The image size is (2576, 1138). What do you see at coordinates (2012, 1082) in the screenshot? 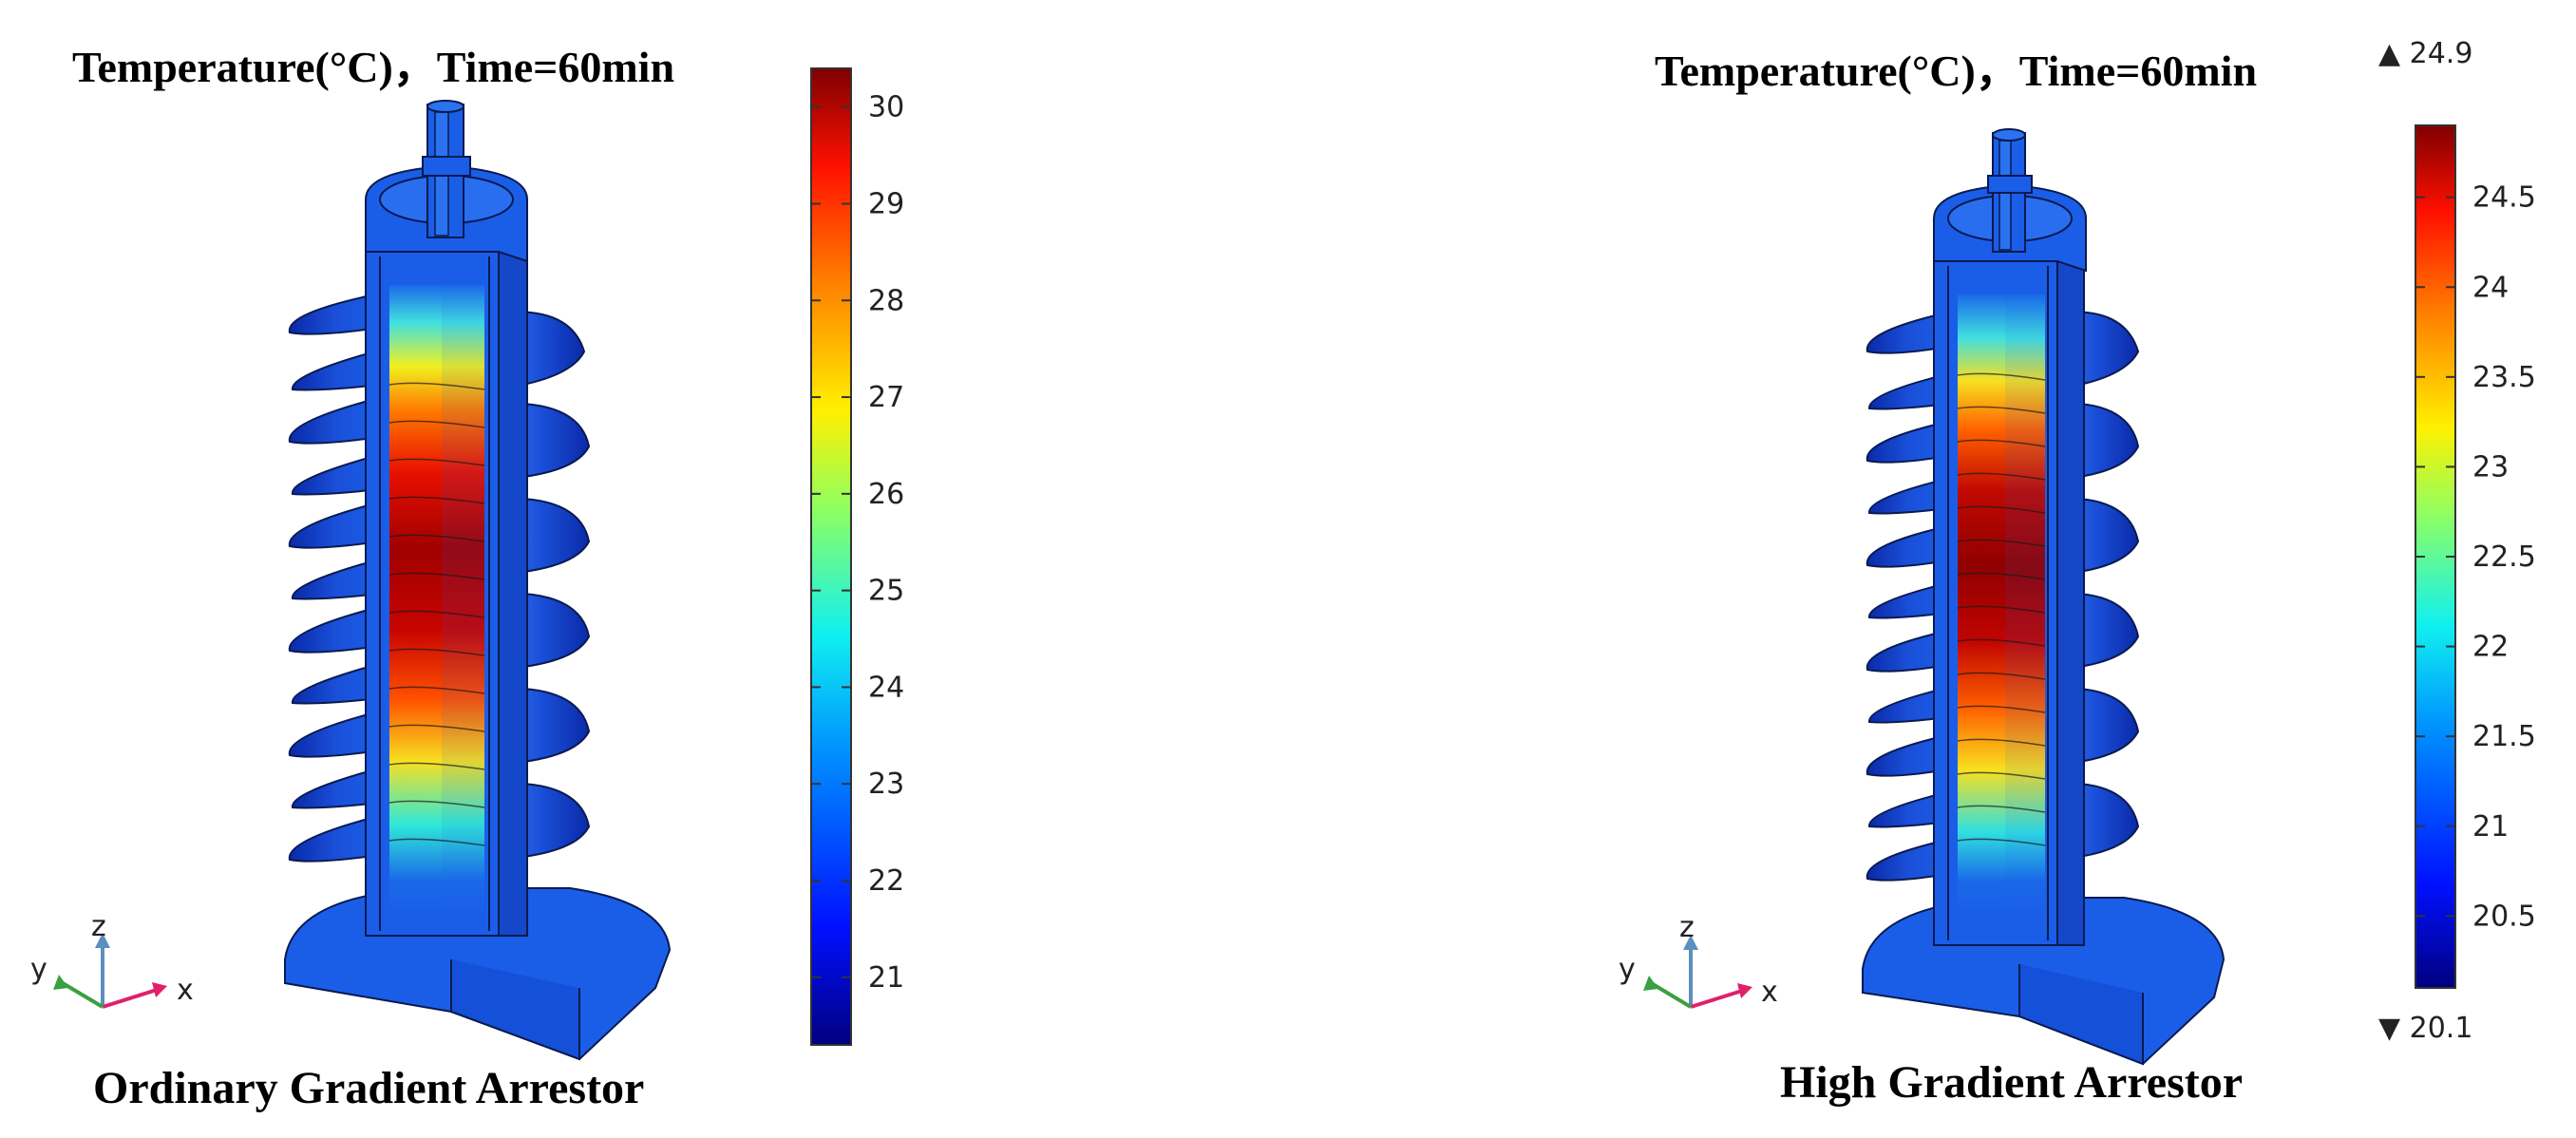
I see `plot-caption: High Gradient Arrestor` at bounding box center [2012, 1082].